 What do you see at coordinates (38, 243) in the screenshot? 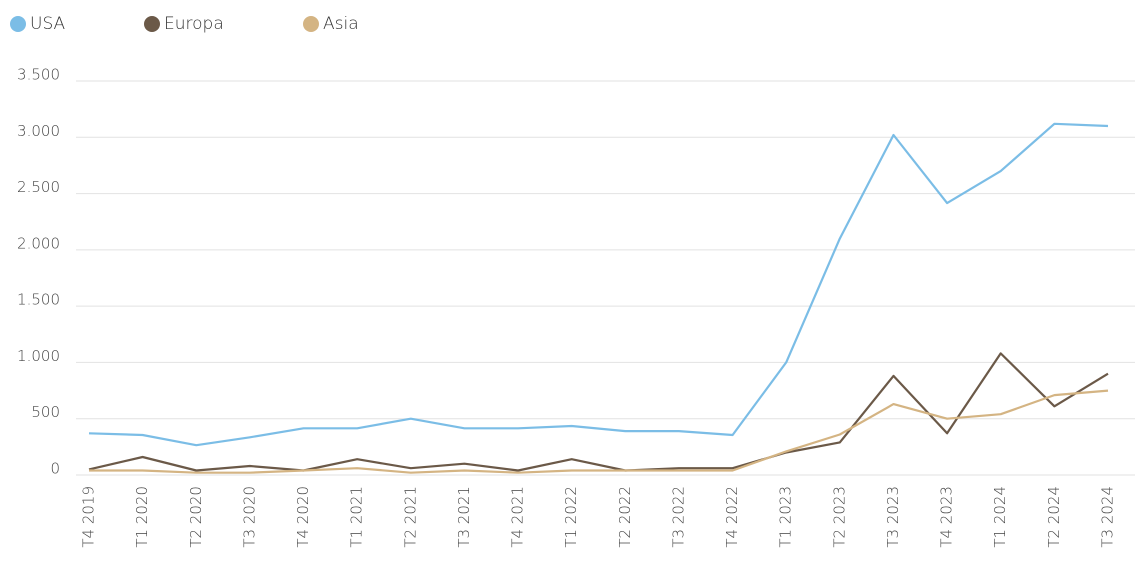
I see `y-tick-label: 2.000` at bounding box center [38, 243].